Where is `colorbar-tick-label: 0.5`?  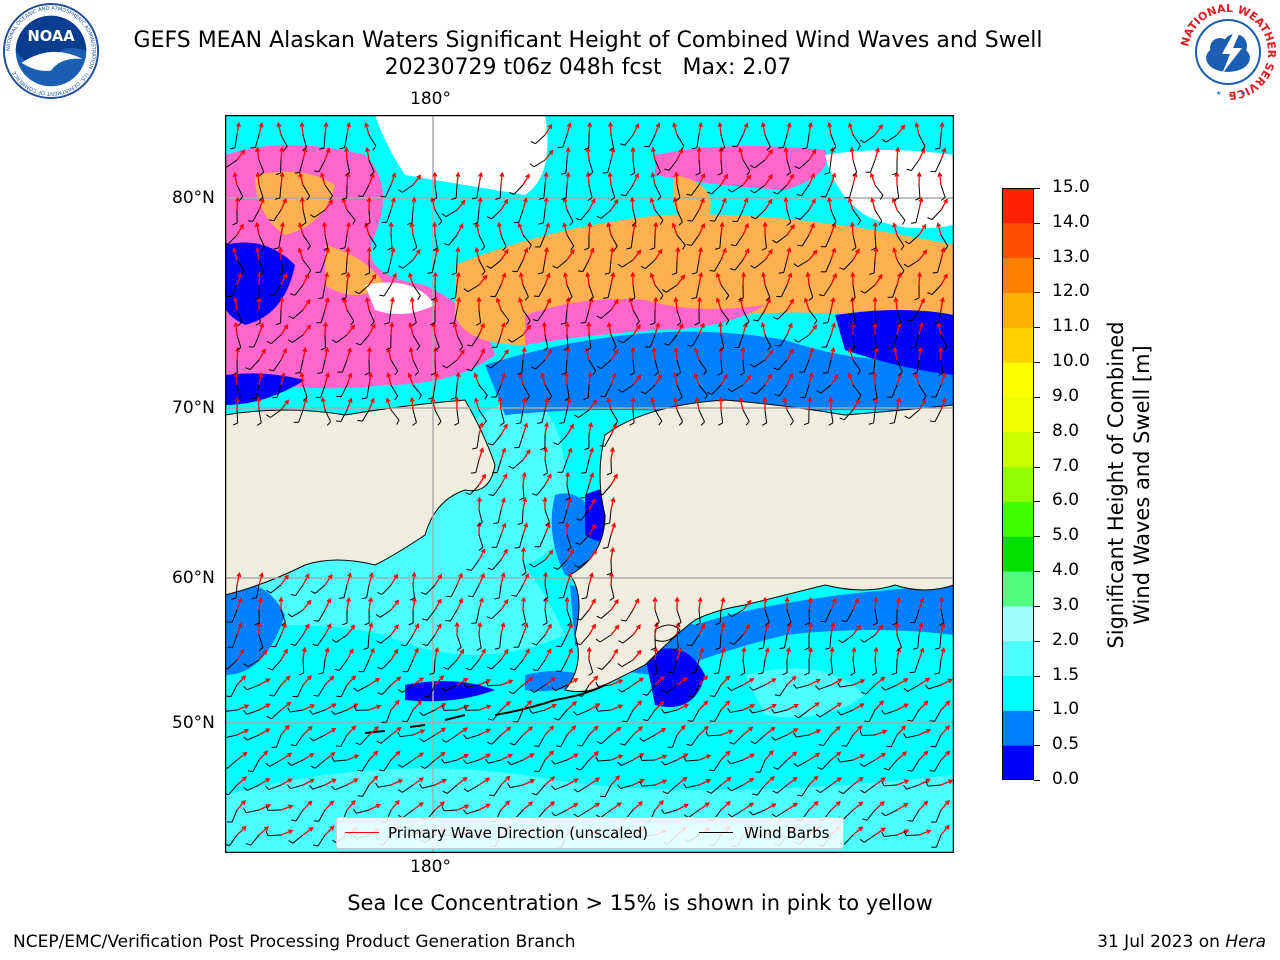
colorbar-tick-label: 0.5 is located at coordinates (1066, 744).